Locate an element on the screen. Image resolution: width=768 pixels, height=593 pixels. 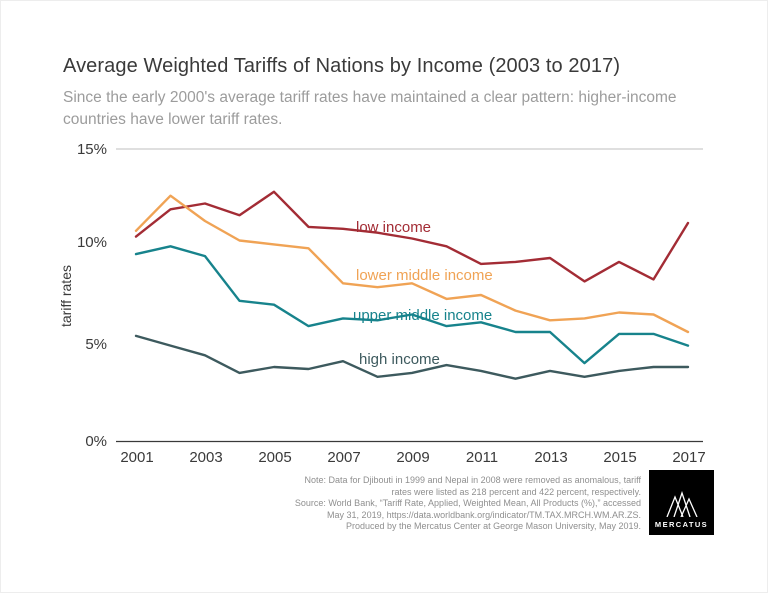
x-tick-label-2005: 2005 is located at coordinates (275, 457).